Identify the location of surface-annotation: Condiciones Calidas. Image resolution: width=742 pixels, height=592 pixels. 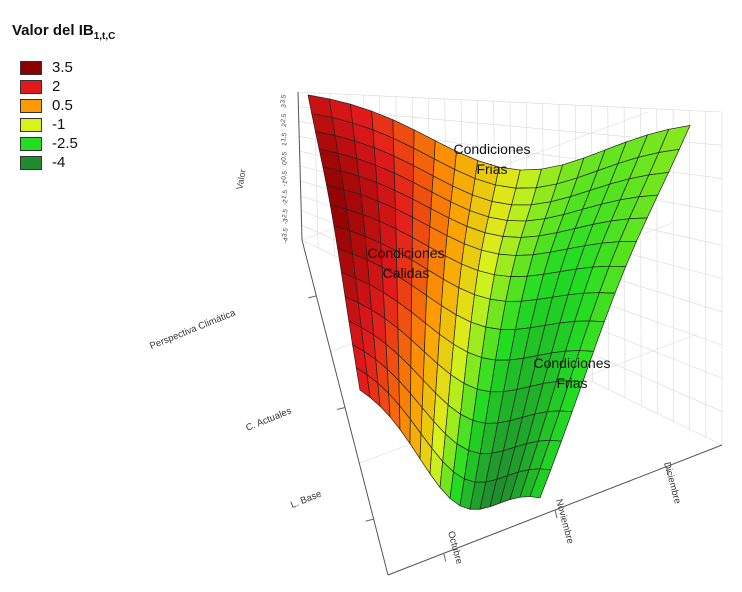
(405, 263).